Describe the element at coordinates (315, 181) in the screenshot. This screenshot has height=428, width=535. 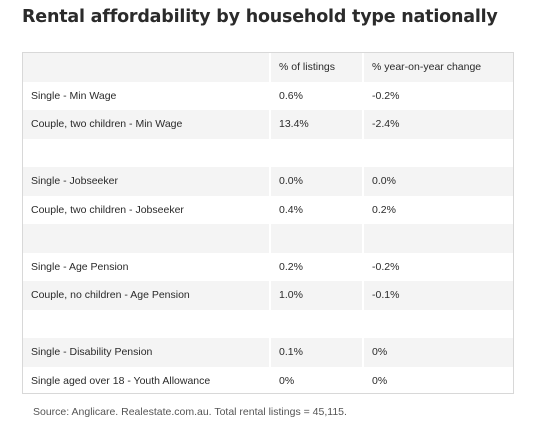
I see `cell-percent-listings: 0.0%` at that location.